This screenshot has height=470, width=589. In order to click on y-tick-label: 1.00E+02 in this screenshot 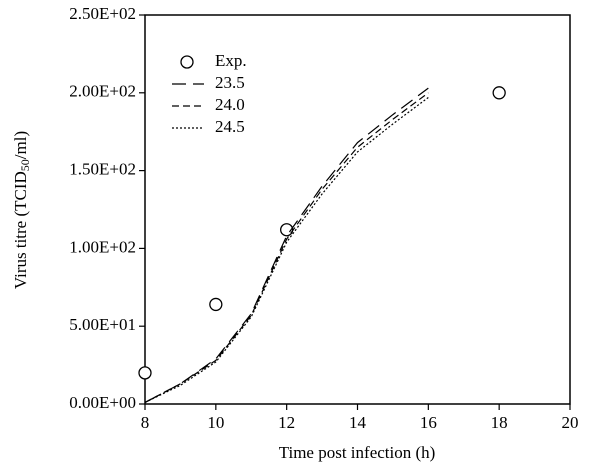, I will do `click(102, 246)`.